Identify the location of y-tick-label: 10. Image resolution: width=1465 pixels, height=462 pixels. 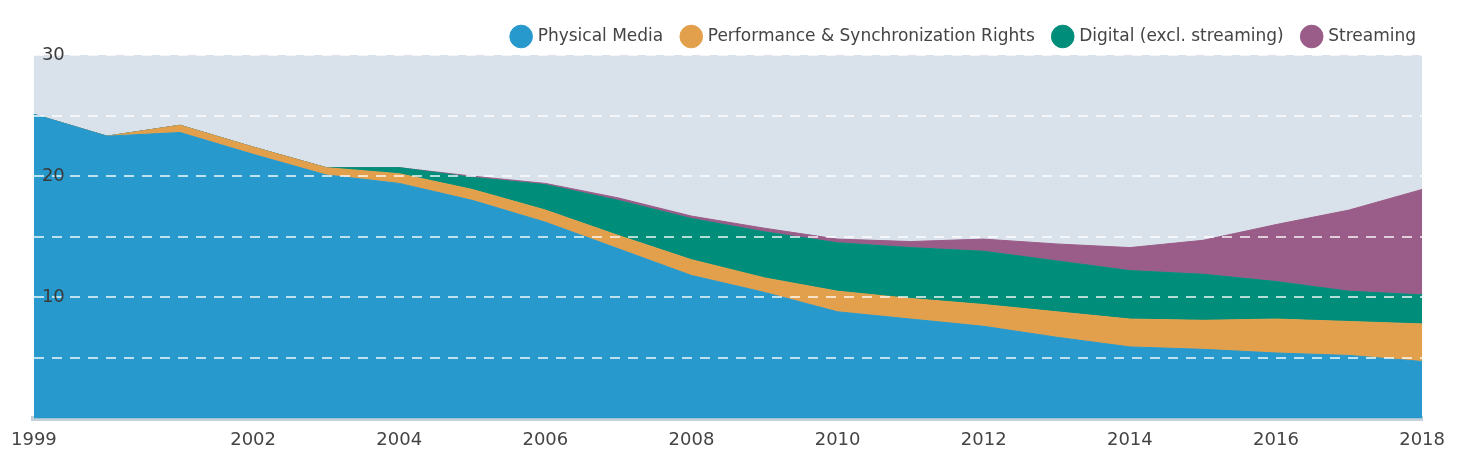
(53, 295).